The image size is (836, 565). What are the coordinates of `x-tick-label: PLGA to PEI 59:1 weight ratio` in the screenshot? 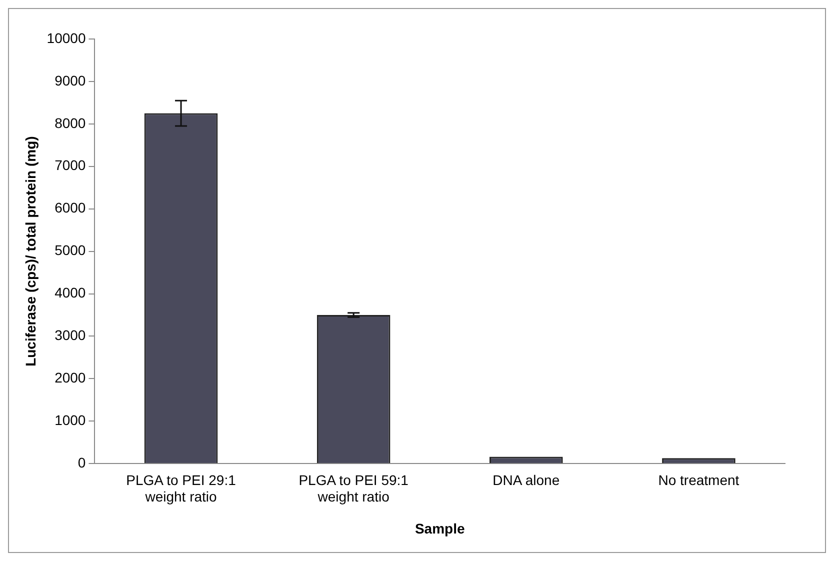 It's located at (353, 488).